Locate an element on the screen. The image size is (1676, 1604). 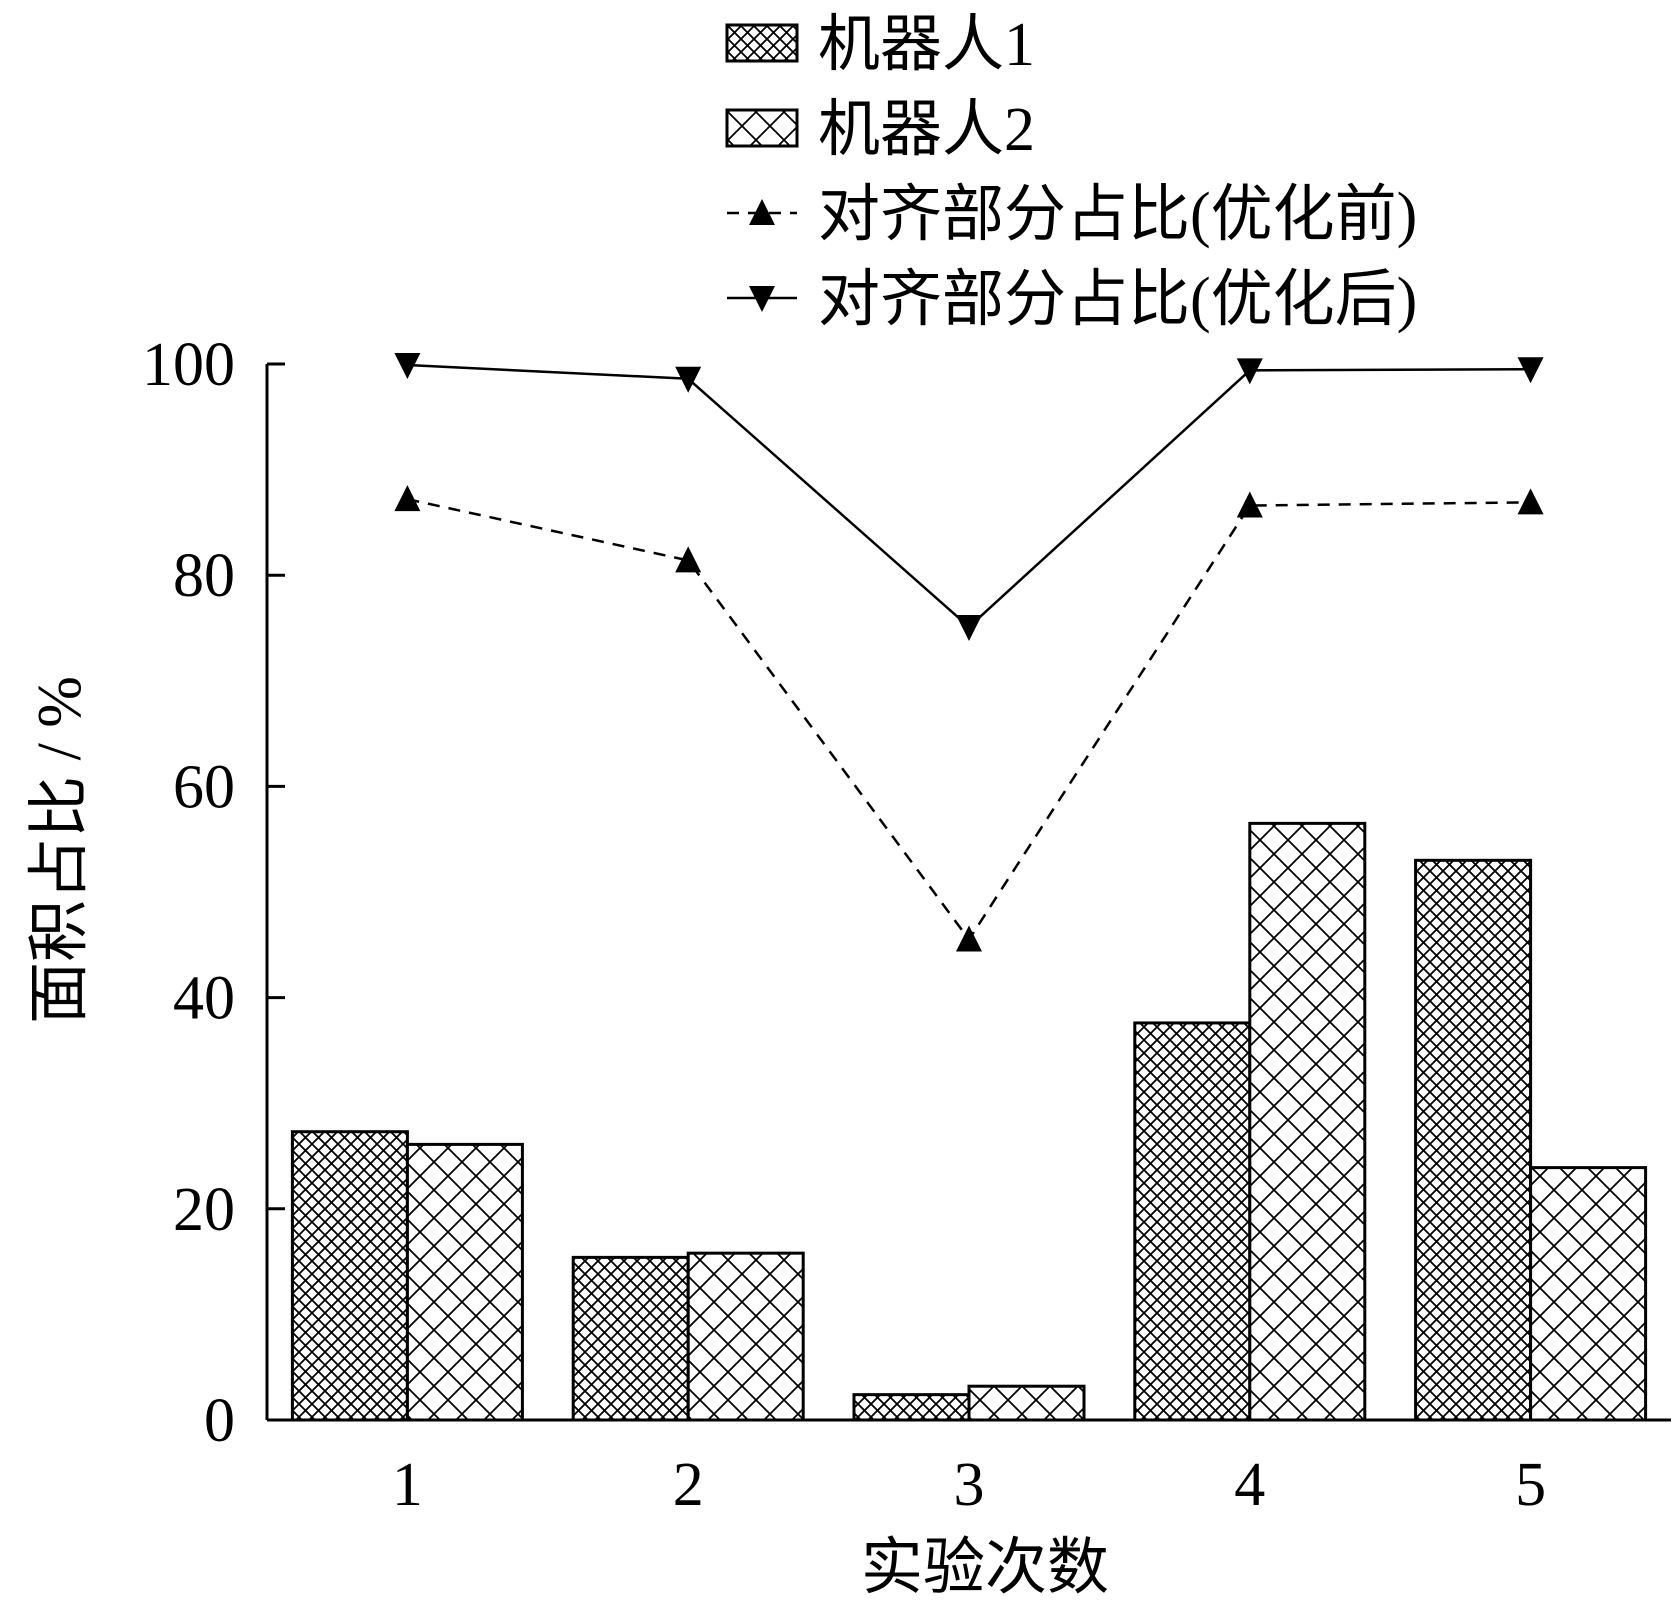
x-tick-label: 3 is located at coordinates (969, 1485).